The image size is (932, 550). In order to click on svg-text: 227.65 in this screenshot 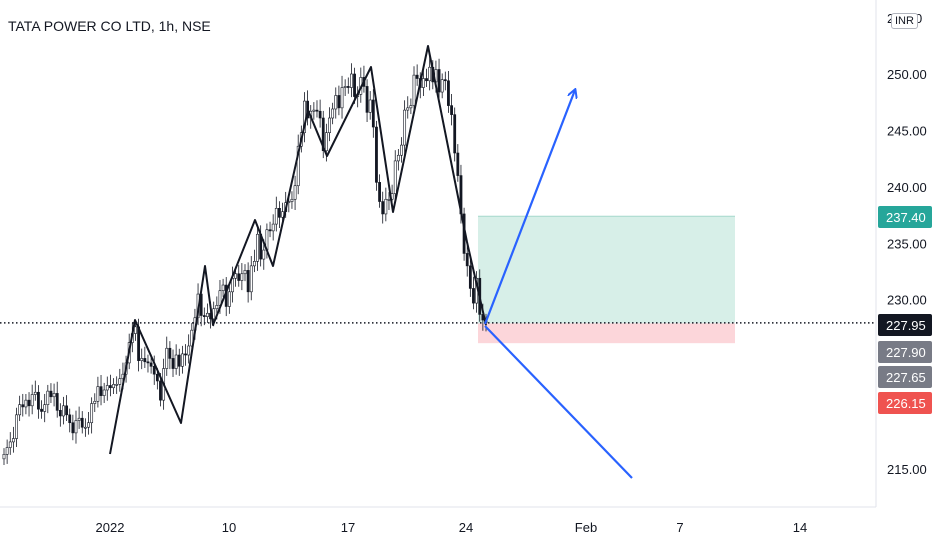, I will do `click(906, 377)`.